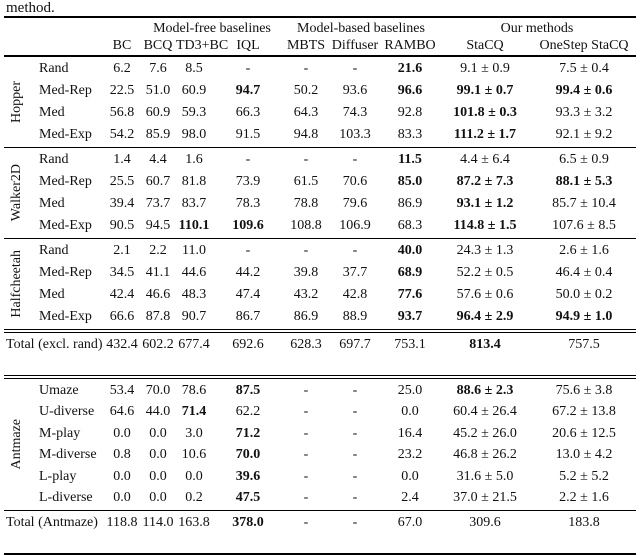  What do you see at coordinates (248, 45) in the screenshot?
I see `col-header-iql: IQL` at bounding box center [248, 45].